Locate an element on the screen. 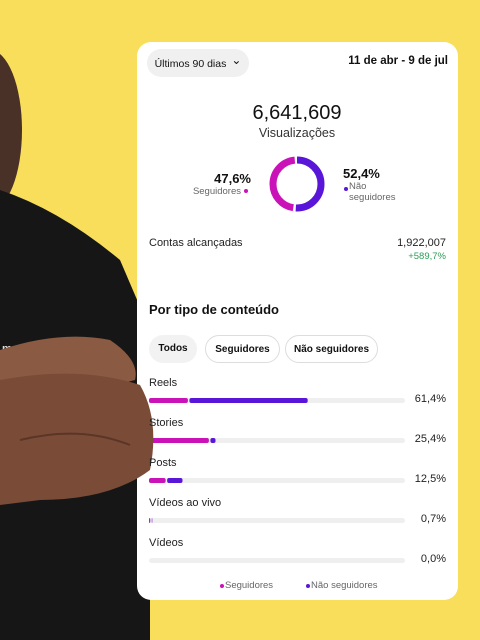  period-selector: Últimos 90 dias ⌄ is located at coordinates (198, 63).